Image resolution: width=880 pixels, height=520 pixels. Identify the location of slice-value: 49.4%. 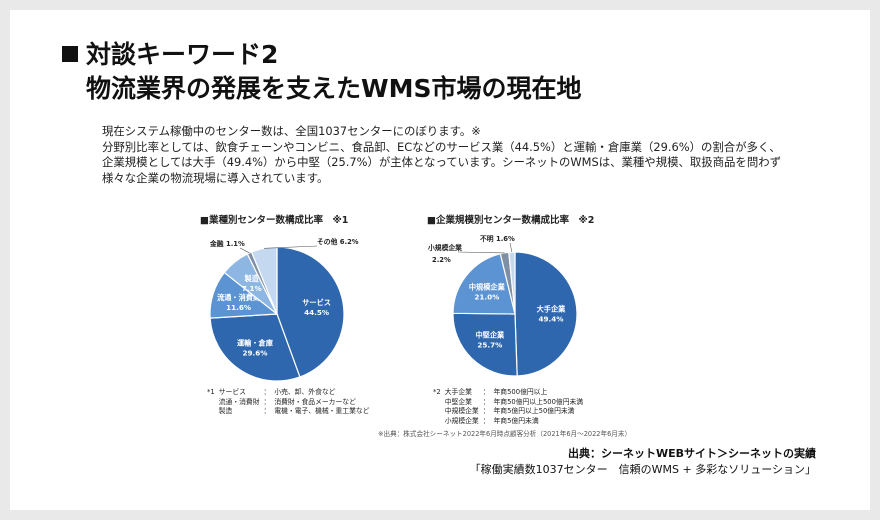
(550, 318).